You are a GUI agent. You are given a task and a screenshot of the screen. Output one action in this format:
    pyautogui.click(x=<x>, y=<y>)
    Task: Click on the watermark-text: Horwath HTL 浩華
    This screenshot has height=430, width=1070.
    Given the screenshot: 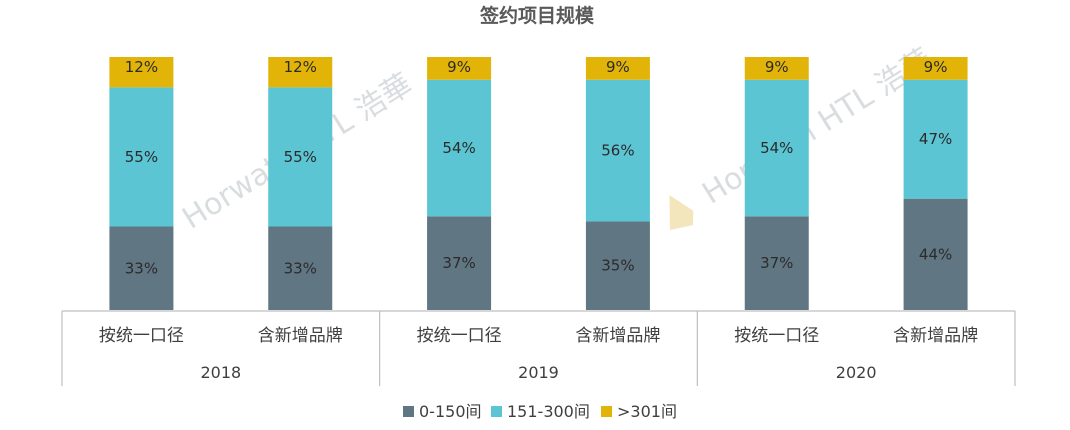 What is the action you would take?
    pyautogui.click(x=817, y=126)
    